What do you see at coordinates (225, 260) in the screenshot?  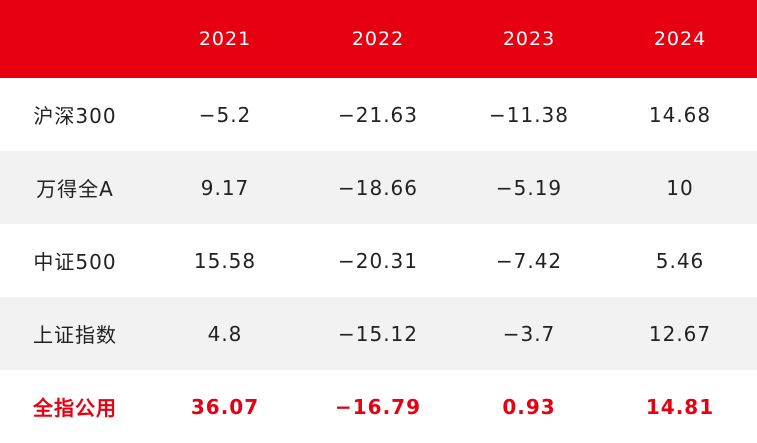 I see `cell-value: 15.58` at bounding box center [225, 260].